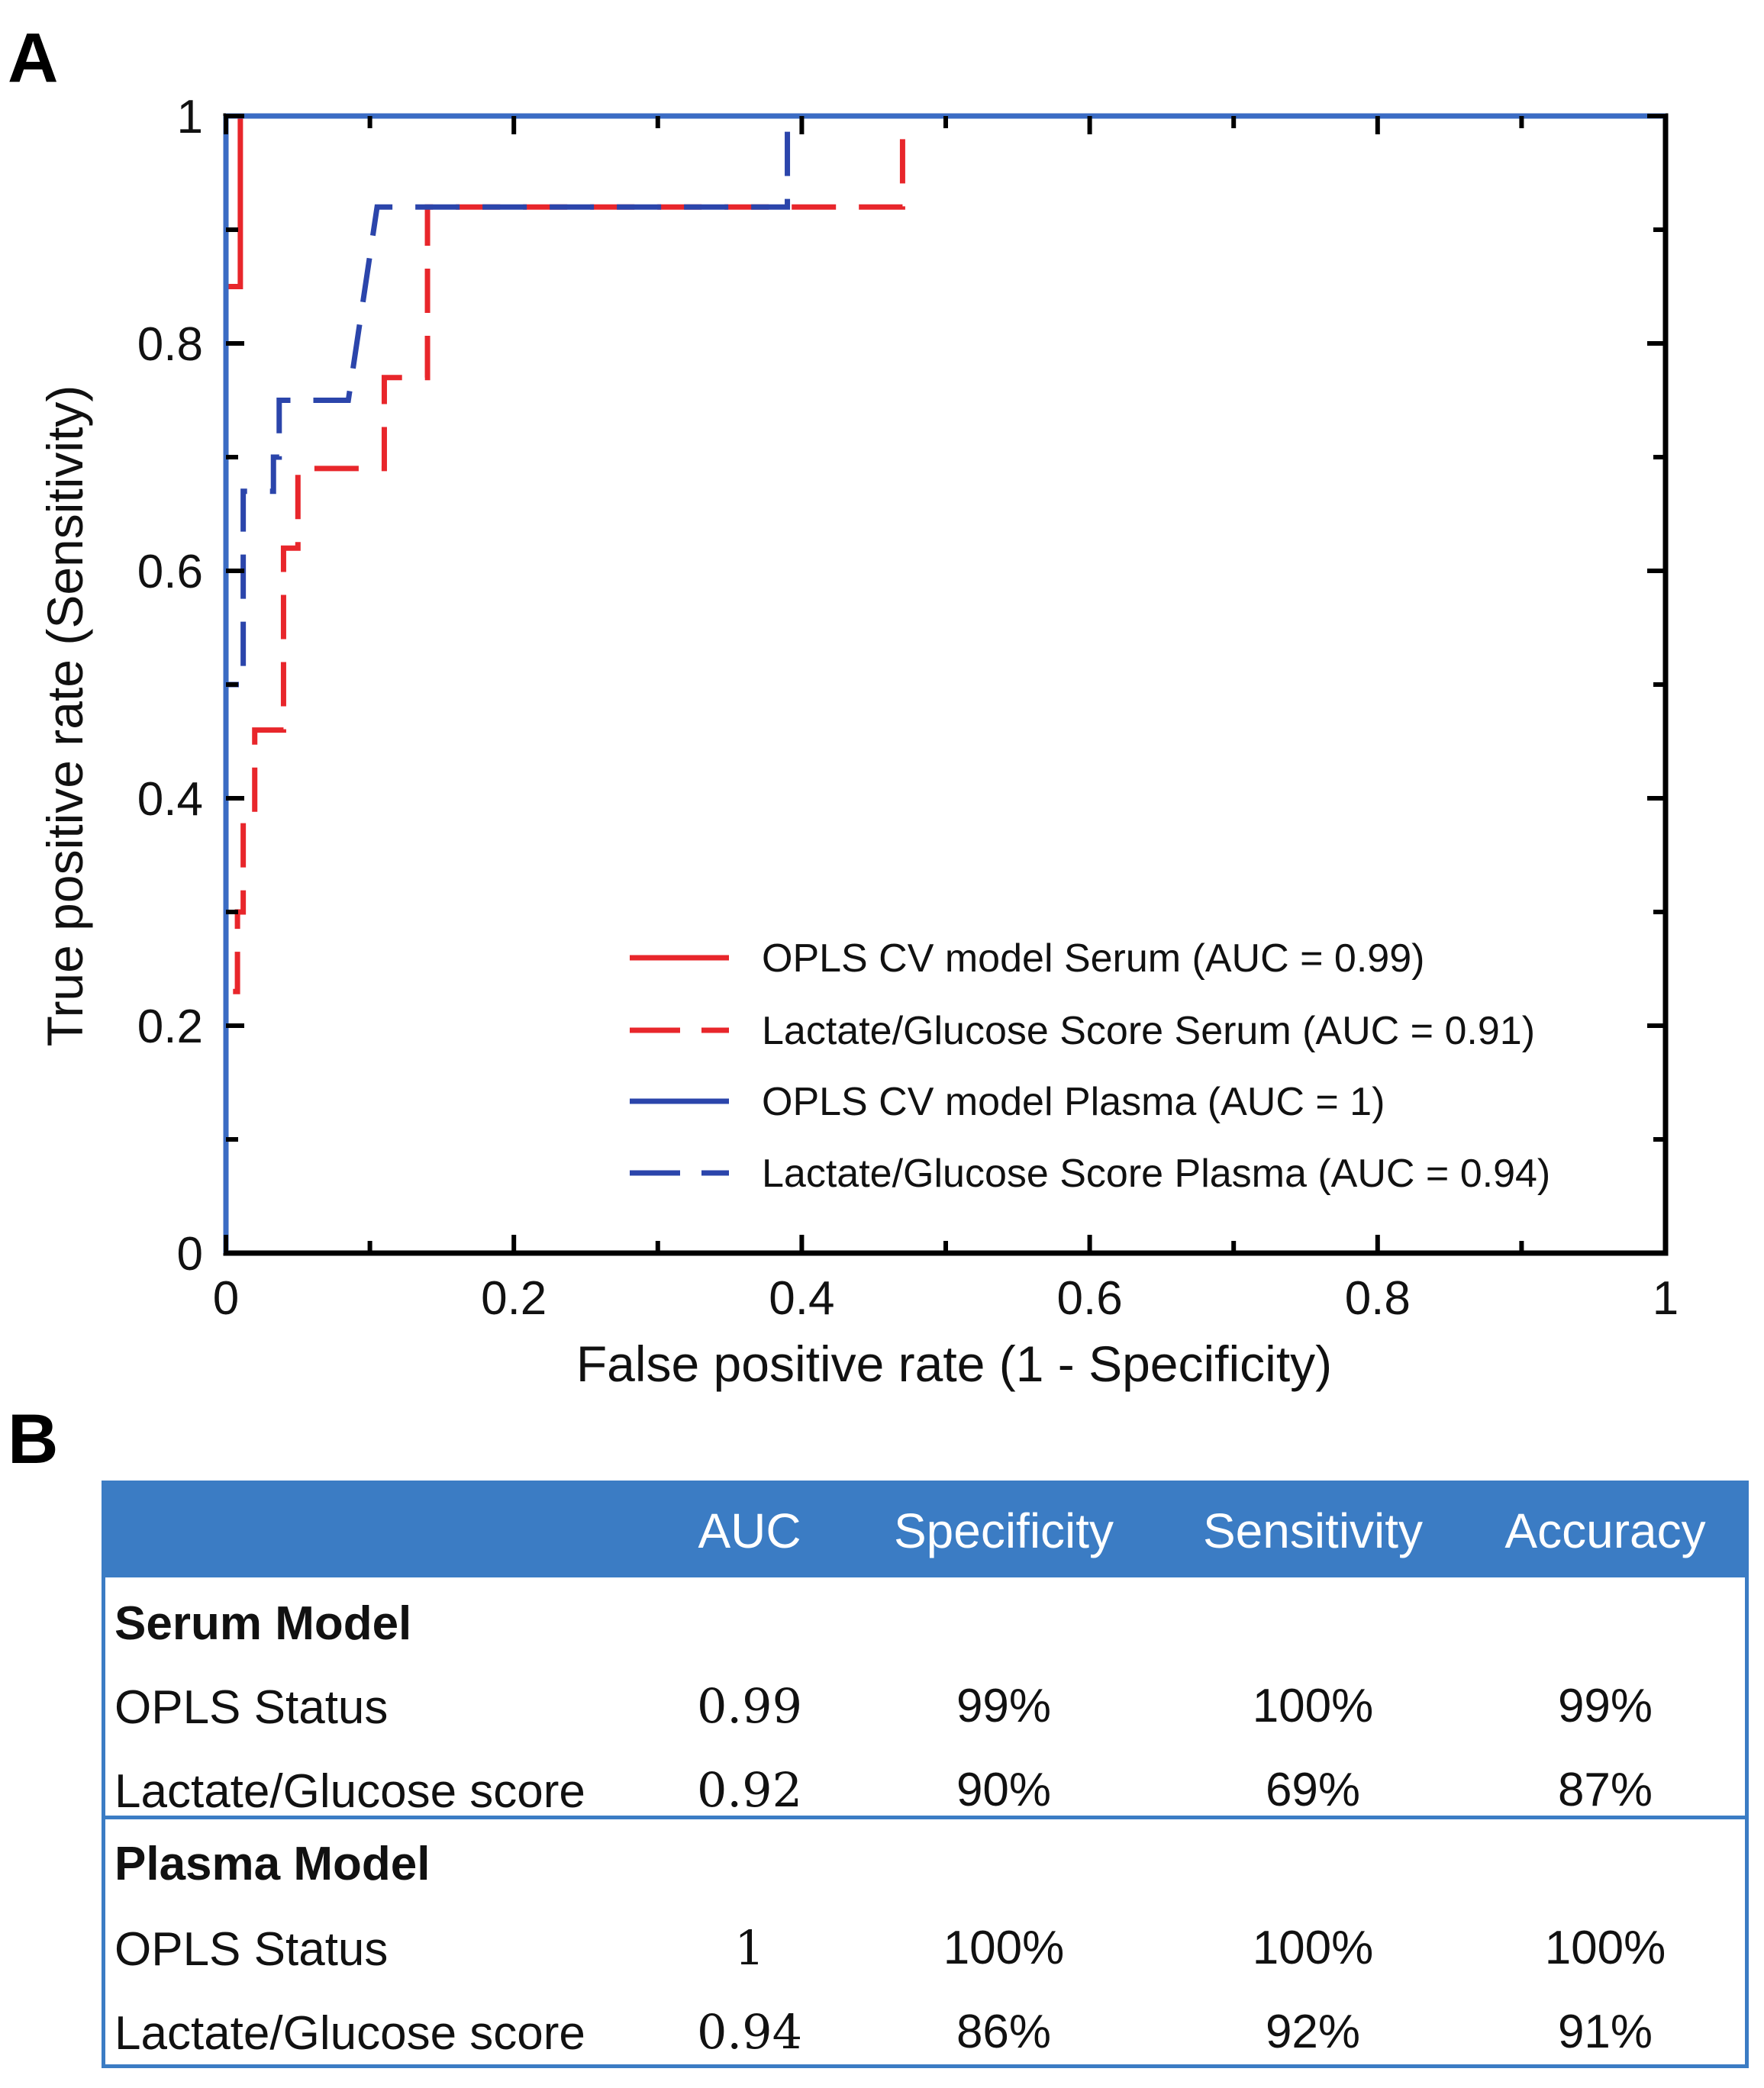  What do you see at coordinates (1605, 2032) in the screenshot?
I see `cell-accuracy: 91%` at bounding box center [1605, 2032].